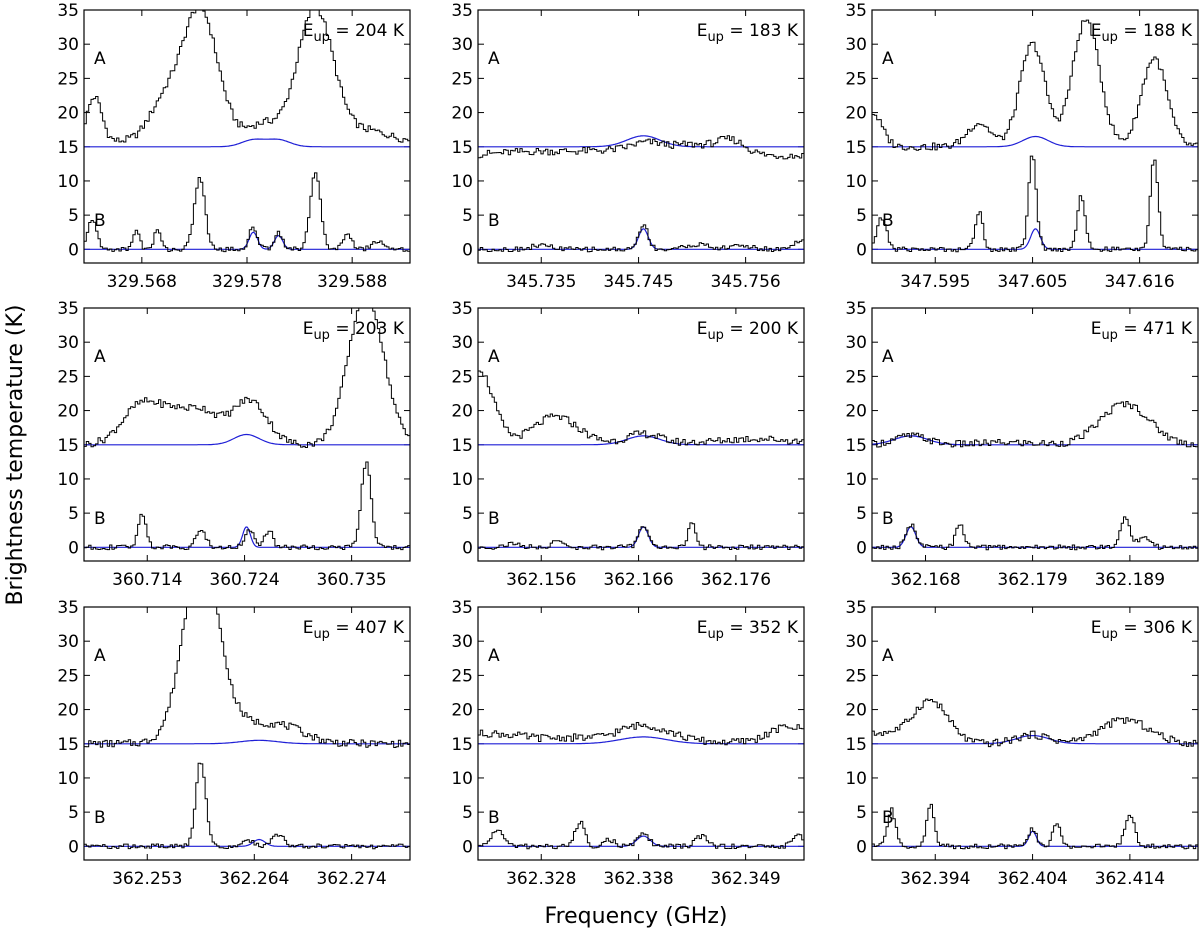 The height and width of the screenshot is (939, 1200). Describe the element at coordinates (147, 879) in the screenshot. I see `x-tick-label: 362.253` at that location.